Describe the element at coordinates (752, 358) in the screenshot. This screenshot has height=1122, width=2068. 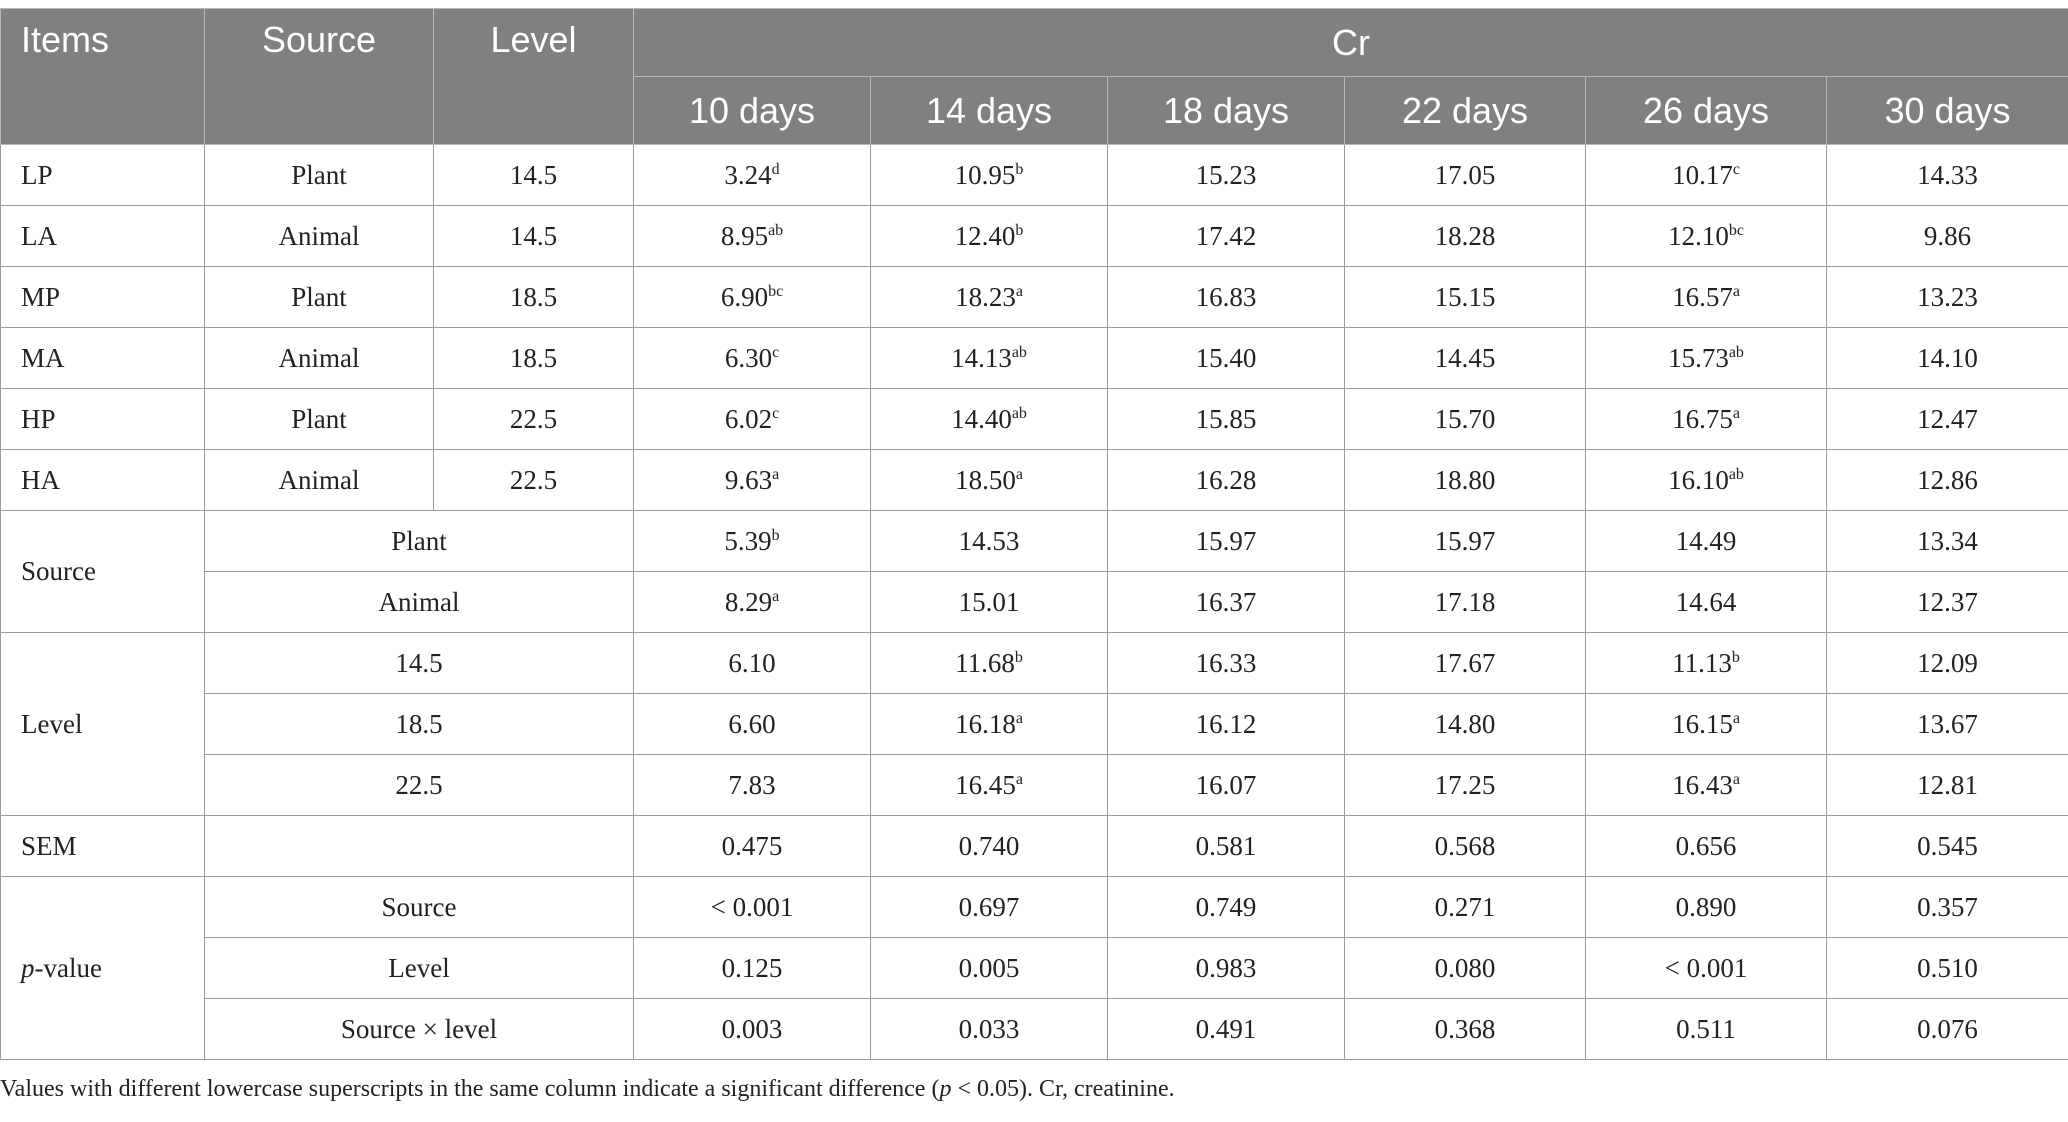
I see `value-cell: 6.30c` at that location.